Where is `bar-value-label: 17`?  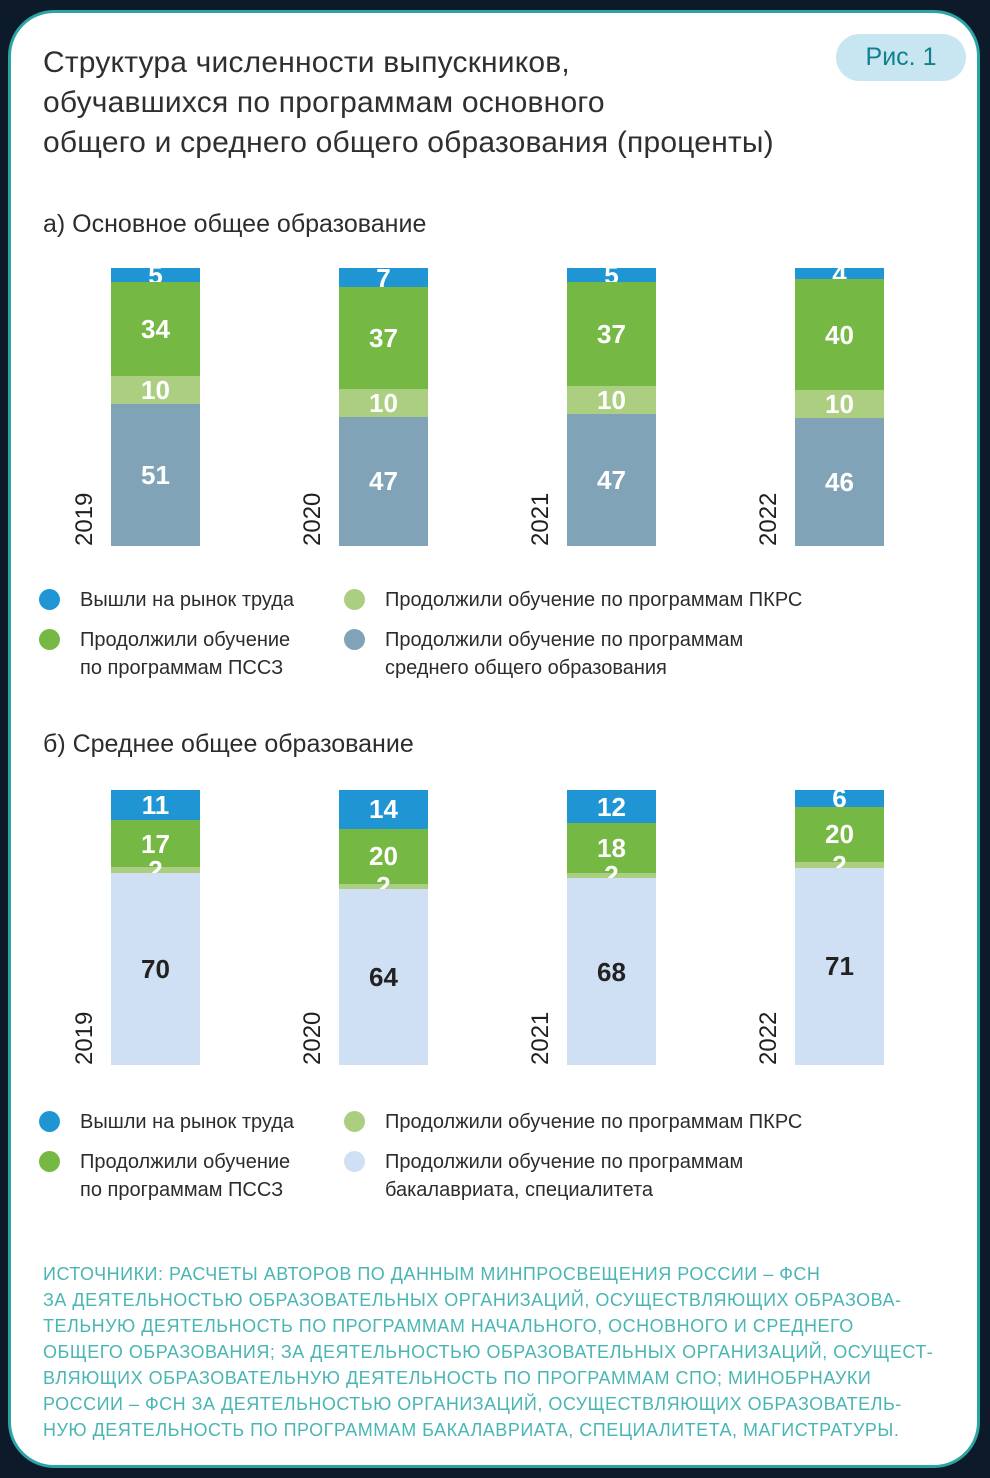
bar-value-label: 17 is located at coordinates (155, 843).